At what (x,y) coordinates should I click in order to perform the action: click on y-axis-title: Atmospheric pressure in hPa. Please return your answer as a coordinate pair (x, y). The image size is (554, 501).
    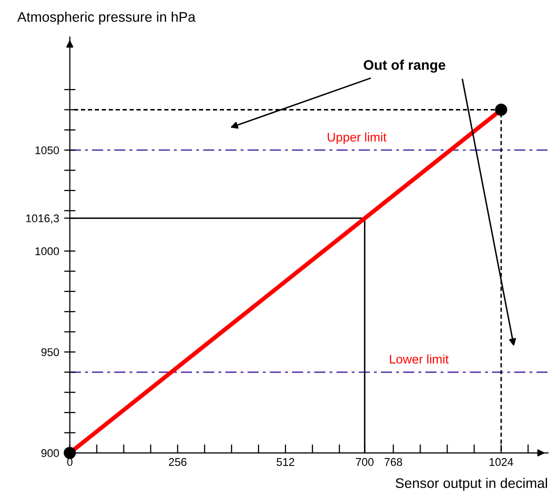
    Looking at the image, I should click on (106, 18).